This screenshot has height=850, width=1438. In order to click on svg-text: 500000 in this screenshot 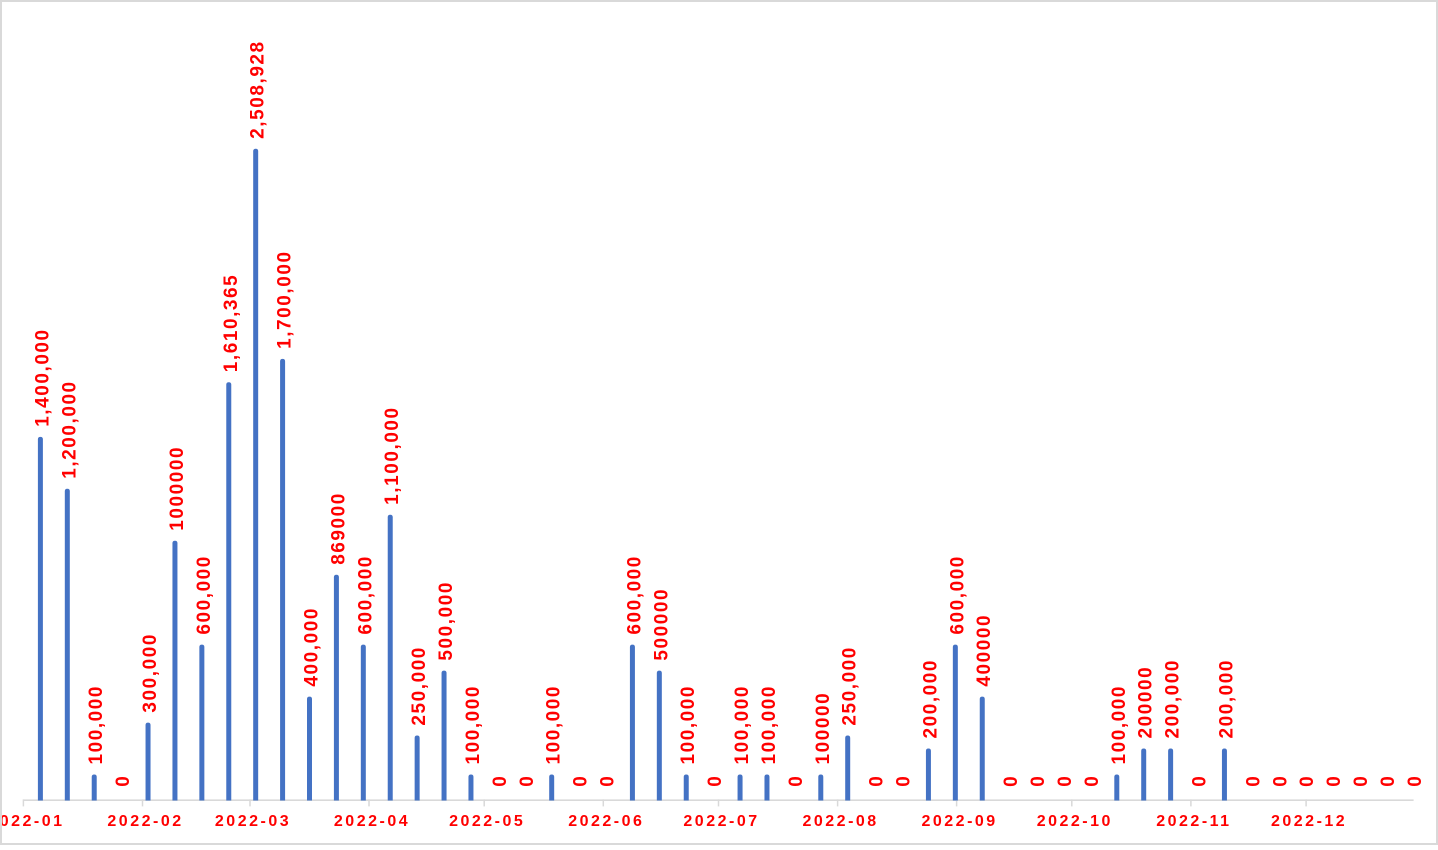, I will do `click(661, 624)`.